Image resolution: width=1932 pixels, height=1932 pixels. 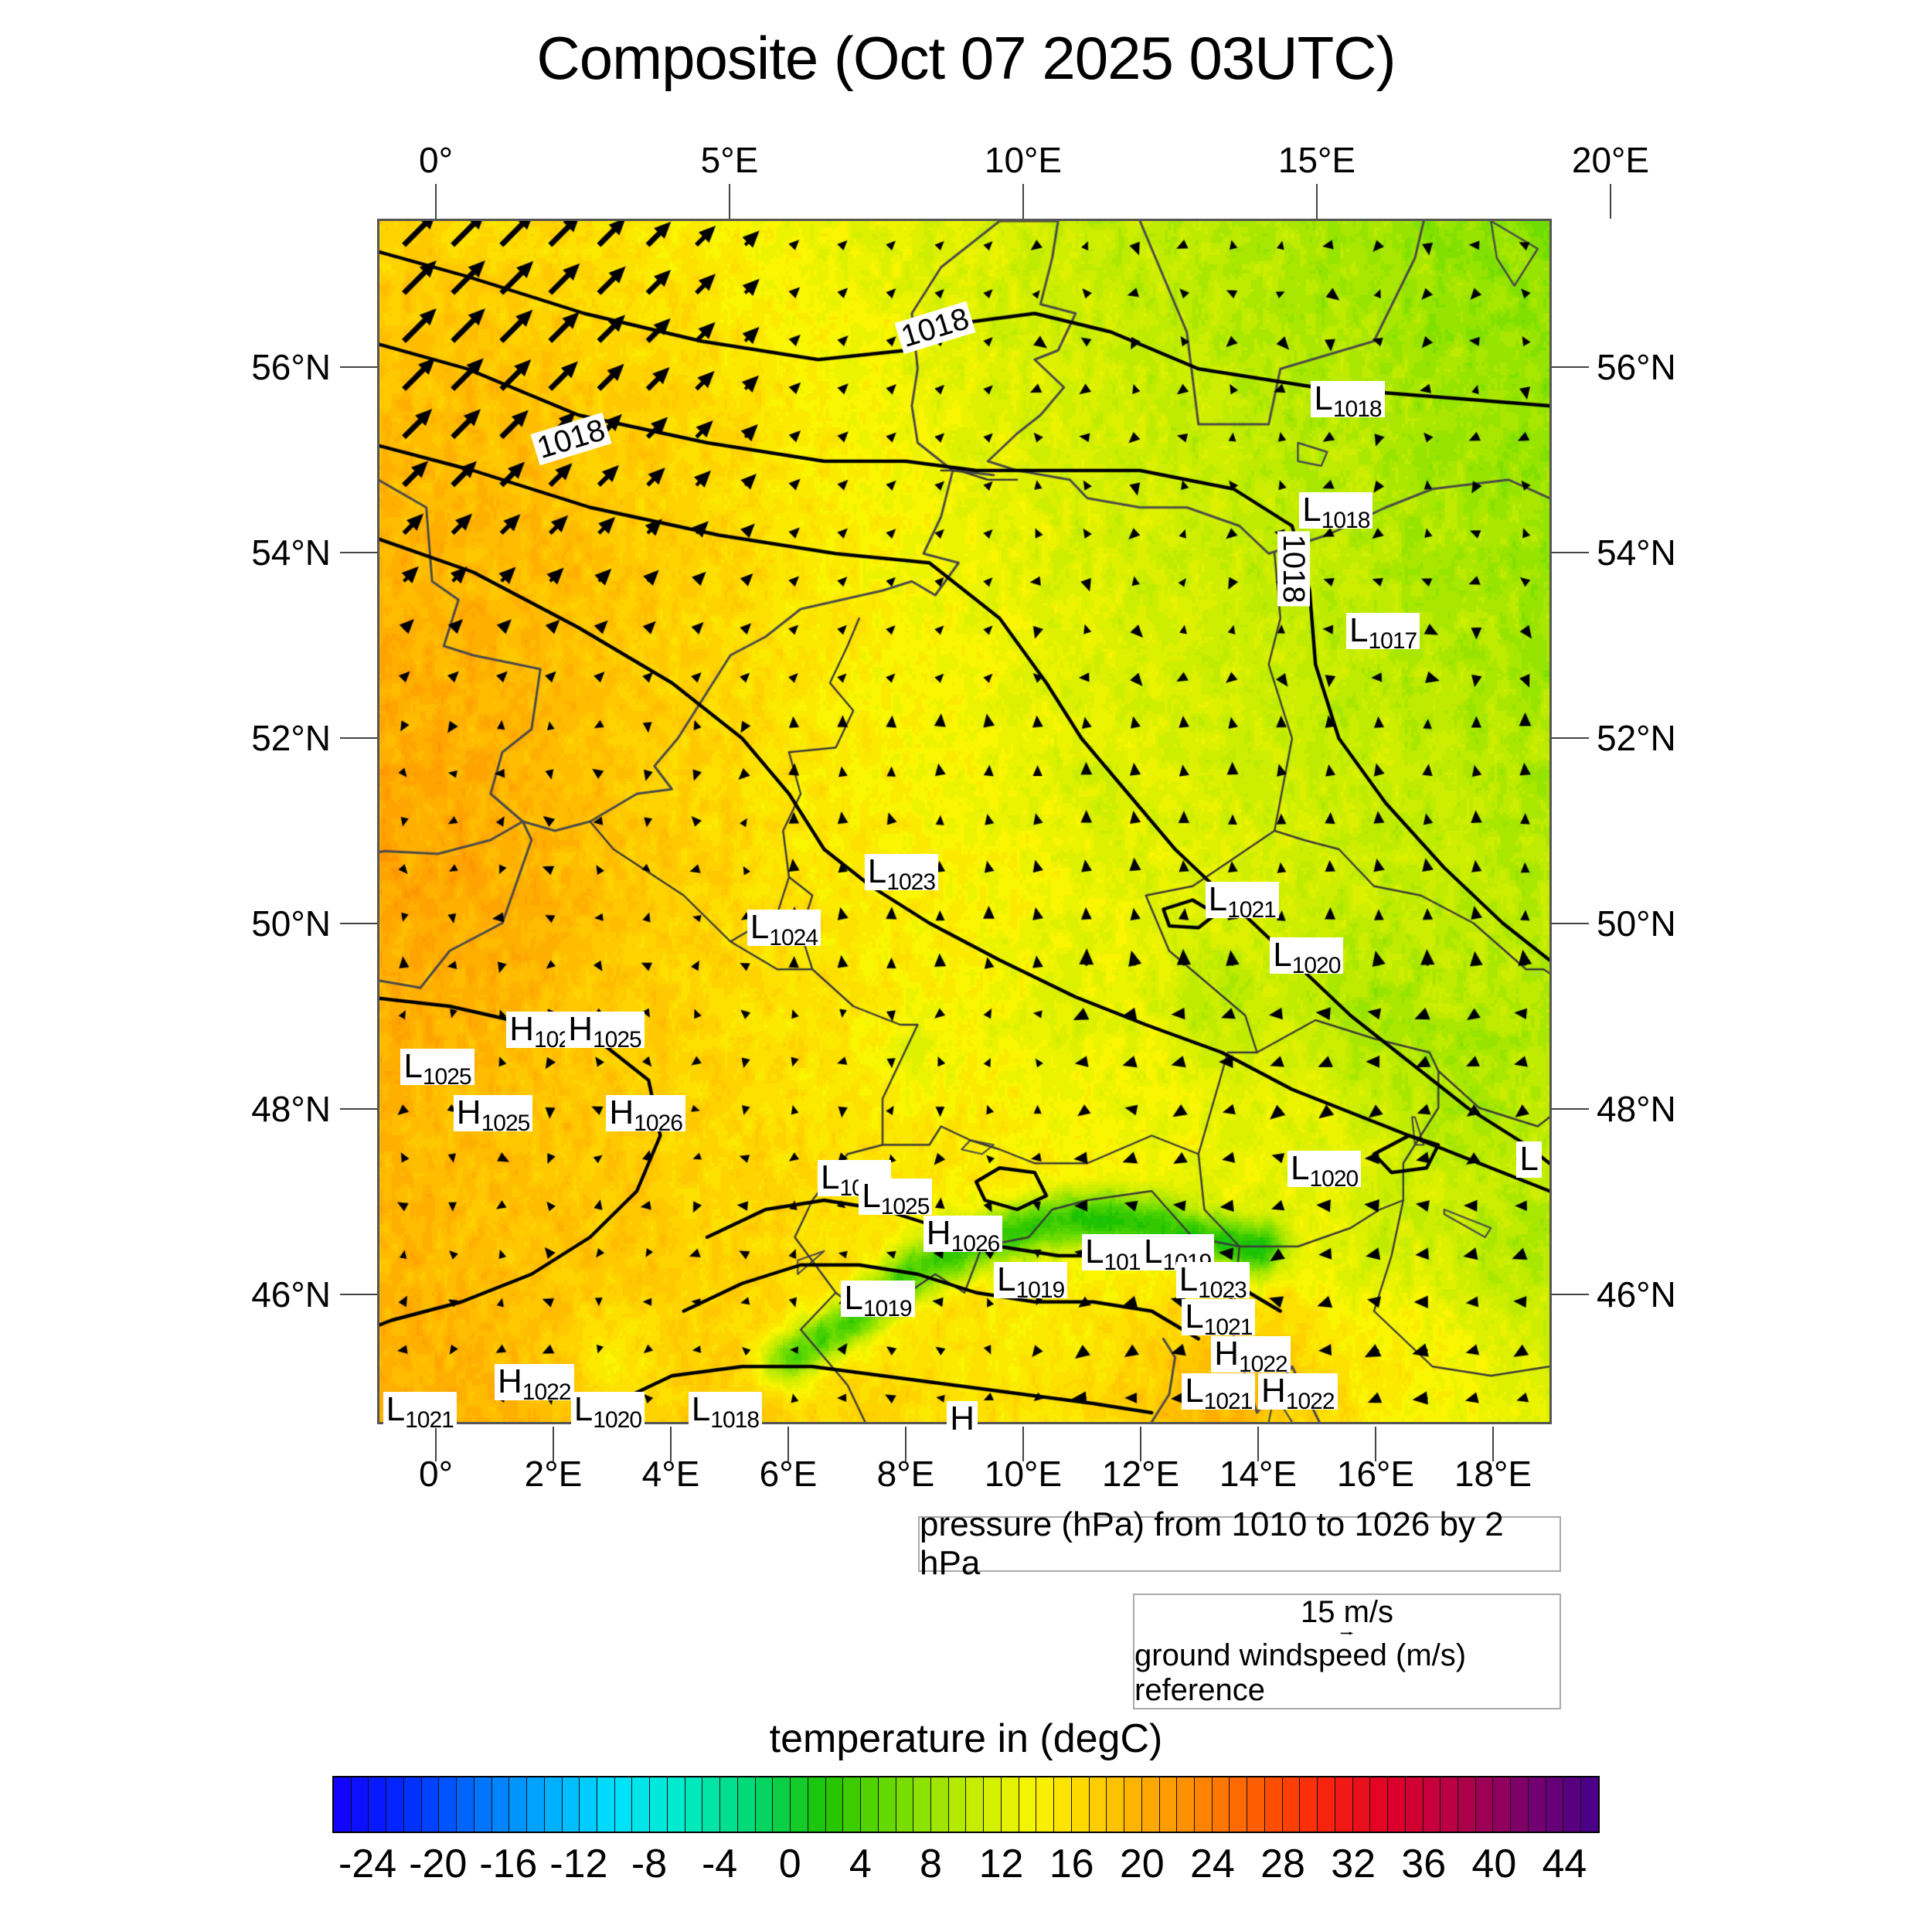 I want to click on left-axis-tick-label: 50°N, so click(x=291, y=923).